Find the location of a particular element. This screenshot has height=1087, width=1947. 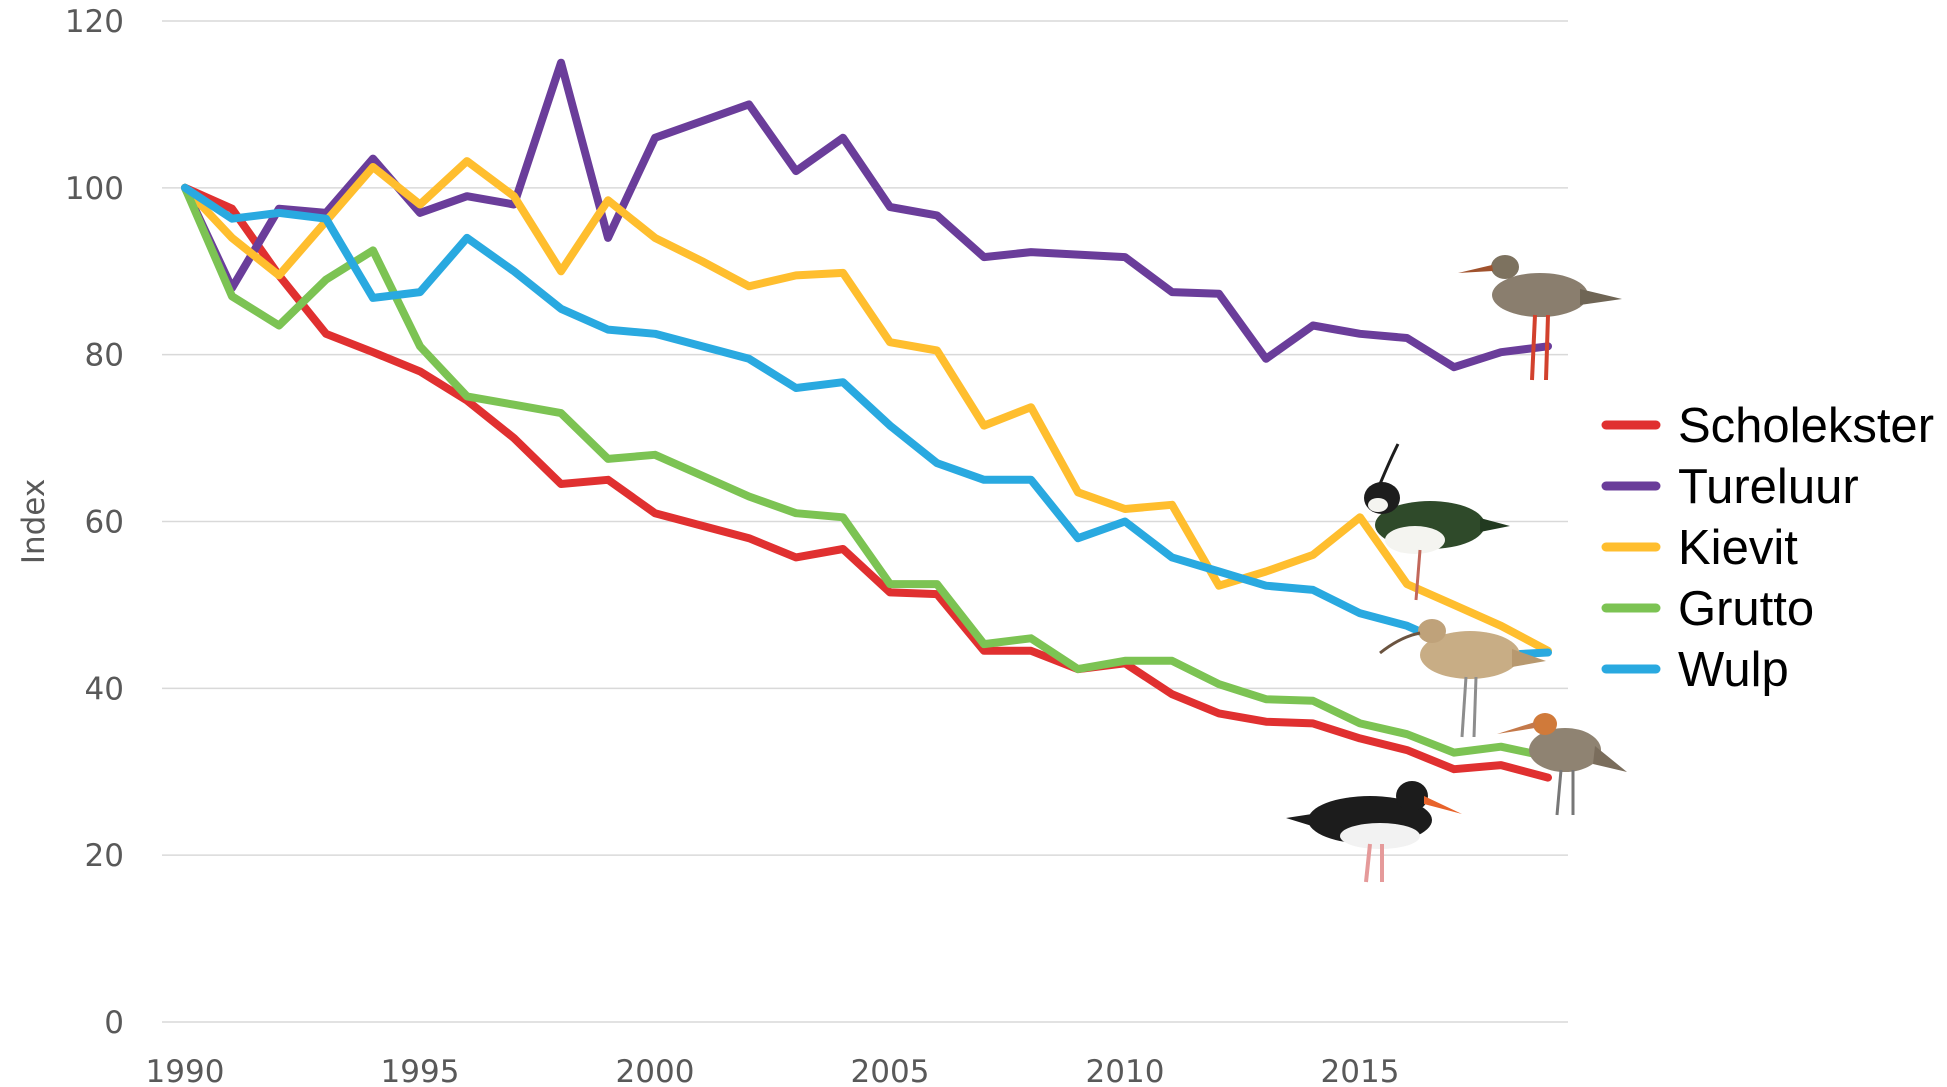

x-tick-label: 1990 is located at coordinates (185, 1070).